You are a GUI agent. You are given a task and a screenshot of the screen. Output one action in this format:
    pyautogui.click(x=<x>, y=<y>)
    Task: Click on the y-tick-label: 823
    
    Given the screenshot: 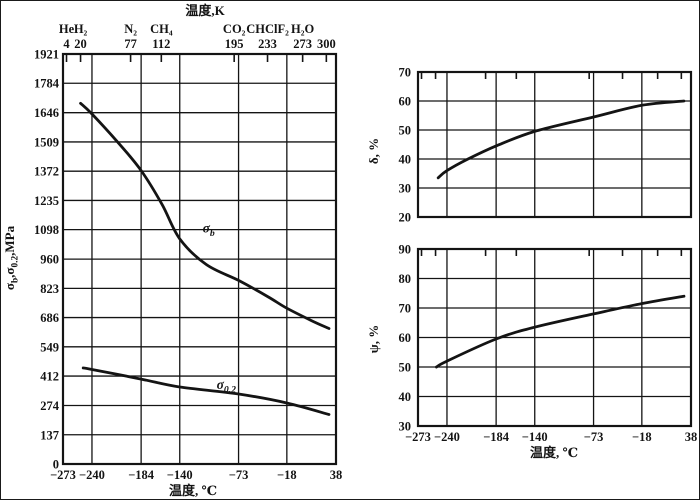 What is the action you would take?
    pyautogui.click(x=49, y=289)
    